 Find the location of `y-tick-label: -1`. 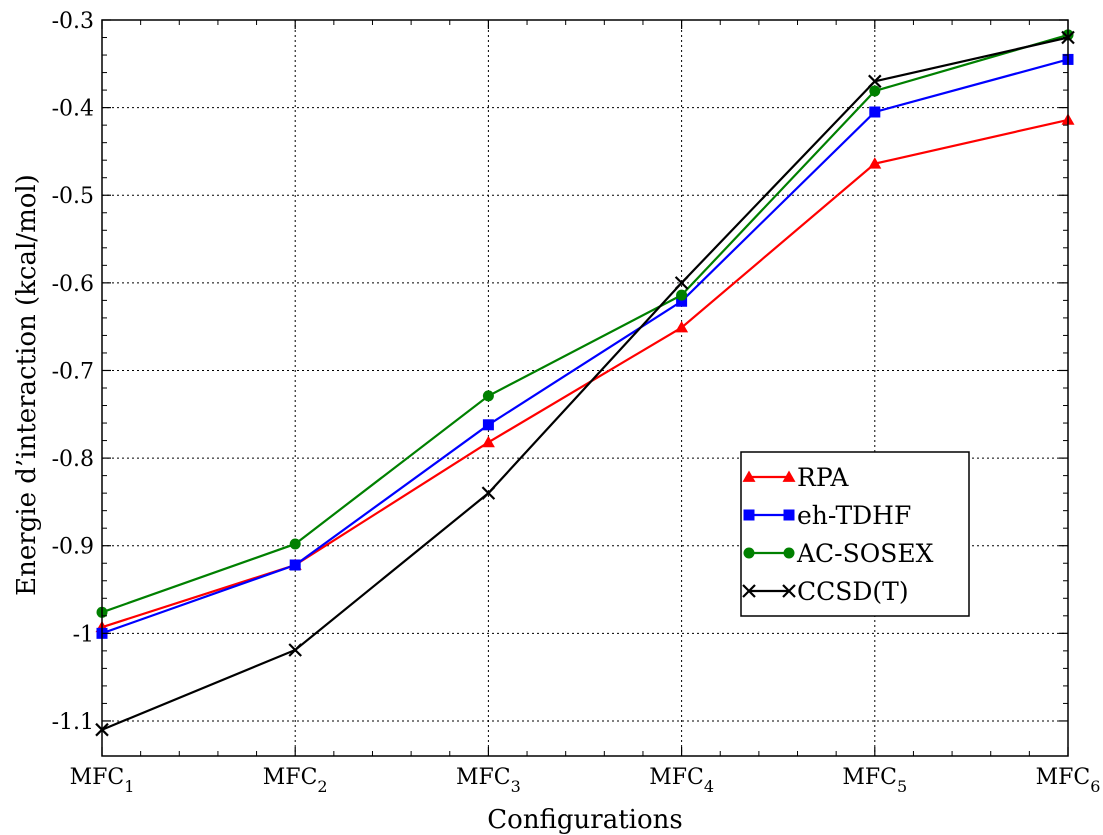

y-tick-label: -1 is located at coordinates (83, 634).